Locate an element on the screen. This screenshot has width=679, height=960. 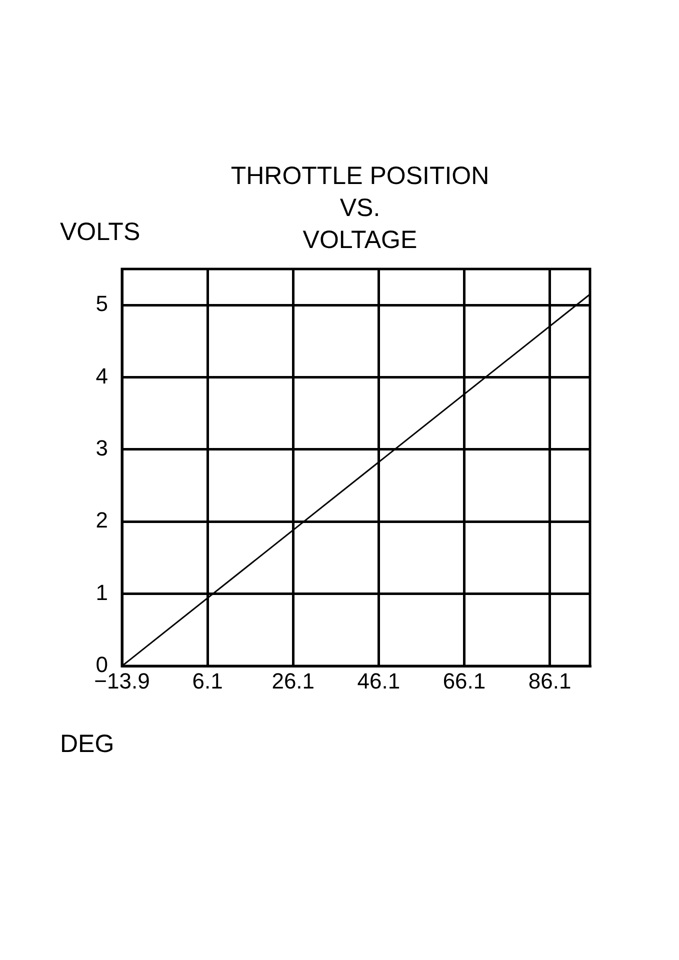
x-axis-title: DEG is located at coordinates (87, 744).